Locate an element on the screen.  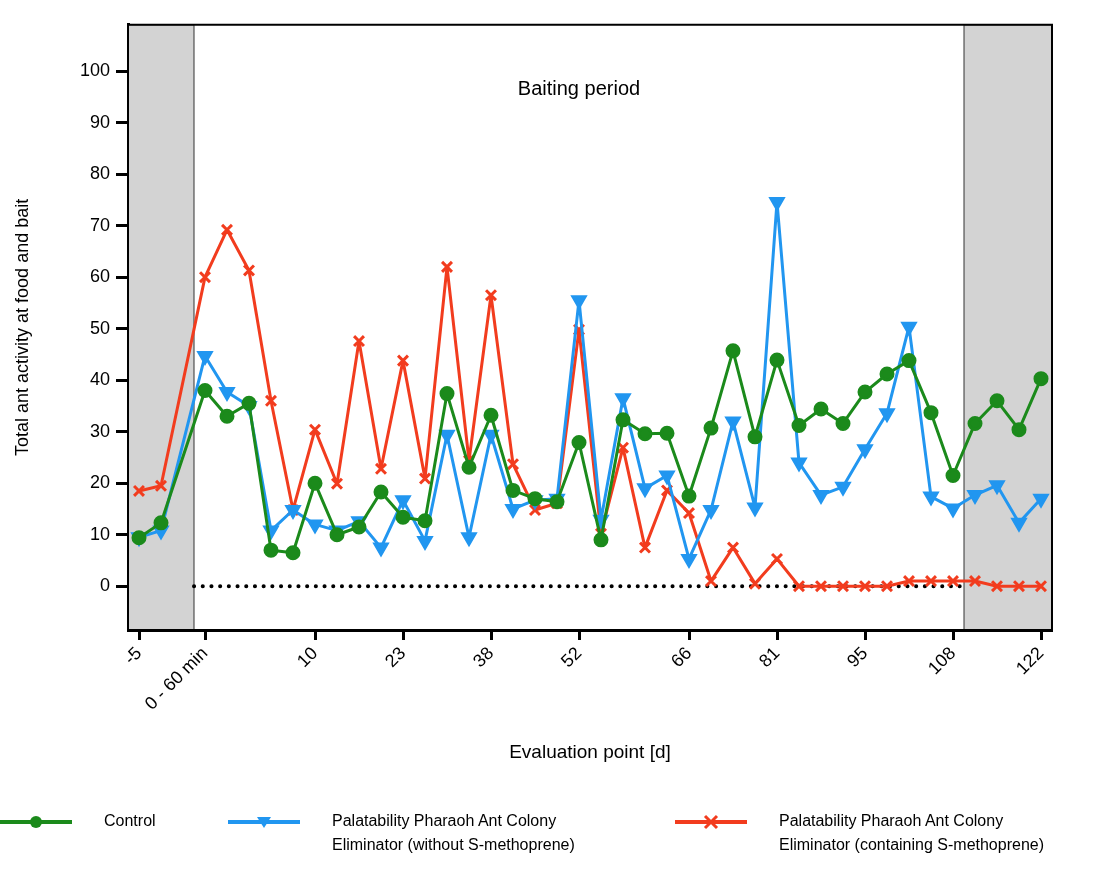
x-tick-label: 95 is located at coordinates (857, 657).